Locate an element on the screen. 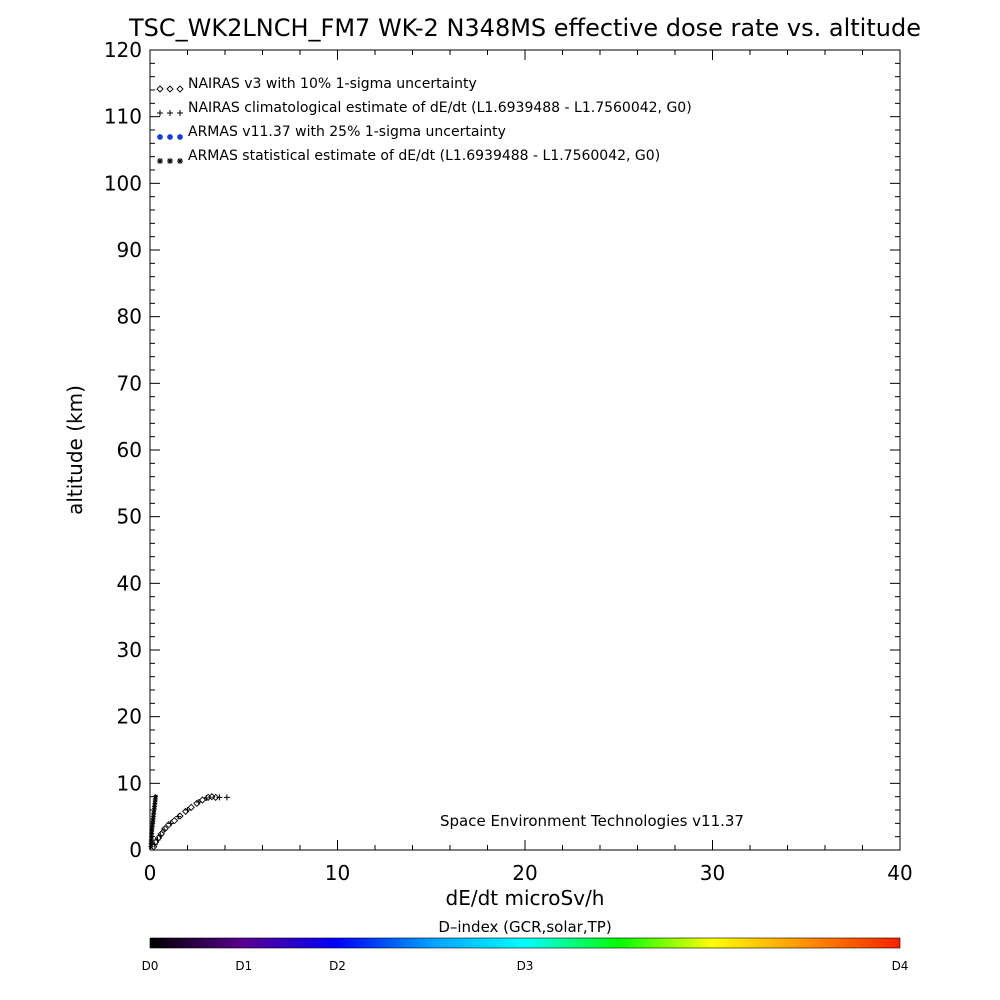  data-points is located at coordinates (189, 822).